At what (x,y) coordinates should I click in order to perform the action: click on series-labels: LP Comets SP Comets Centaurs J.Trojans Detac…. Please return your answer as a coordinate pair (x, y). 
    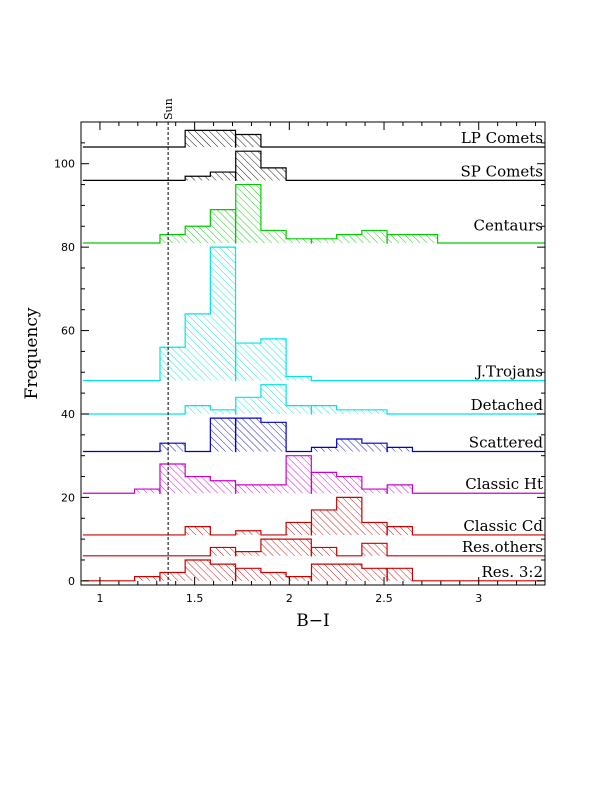
    Looking at the image, I should click on (502, 355).